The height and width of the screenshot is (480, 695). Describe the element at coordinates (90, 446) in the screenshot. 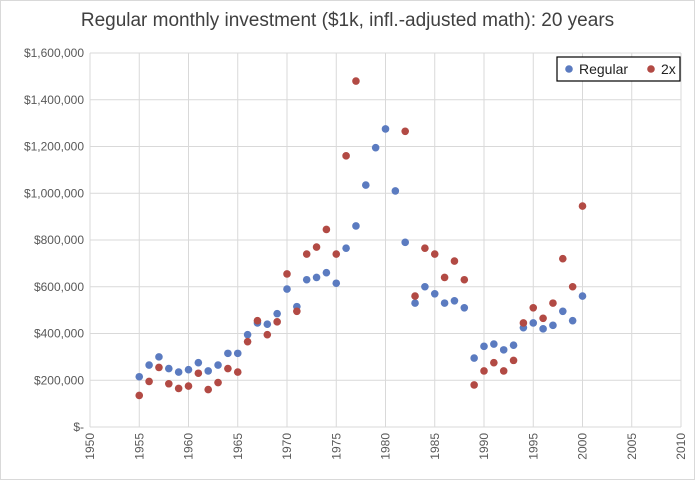

I see `x-tick-label: 1950` at that location.